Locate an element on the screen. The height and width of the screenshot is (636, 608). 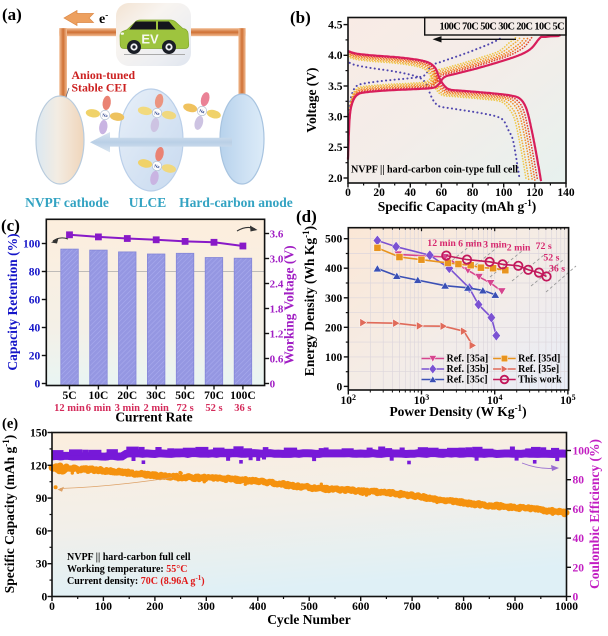
svg-text: (a) is located at coordinates (12, 14).